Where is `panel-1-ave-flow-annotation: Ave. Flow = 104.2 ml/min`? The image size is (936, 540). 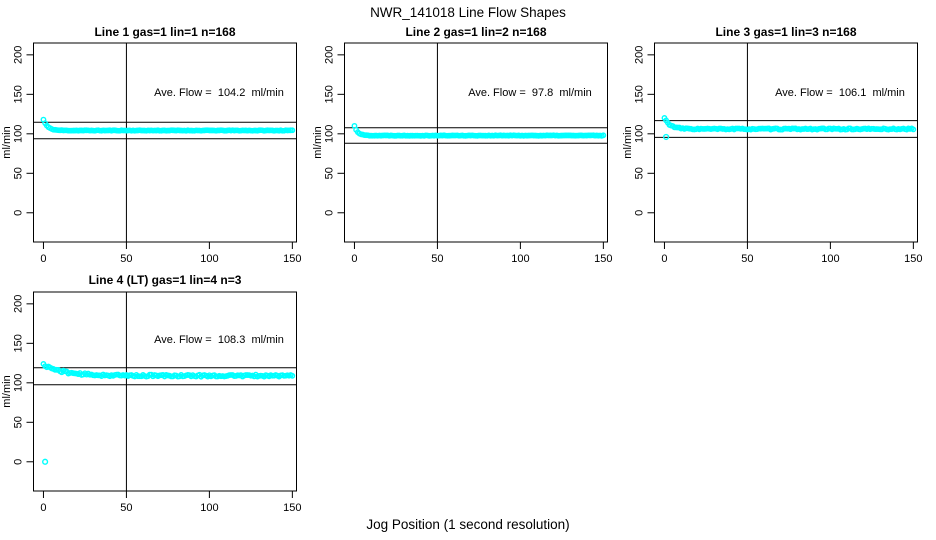
panel-1-ave-flow-annotation: Ave. Flow = 104.2 ml/min is located at coordinates (219, 93).